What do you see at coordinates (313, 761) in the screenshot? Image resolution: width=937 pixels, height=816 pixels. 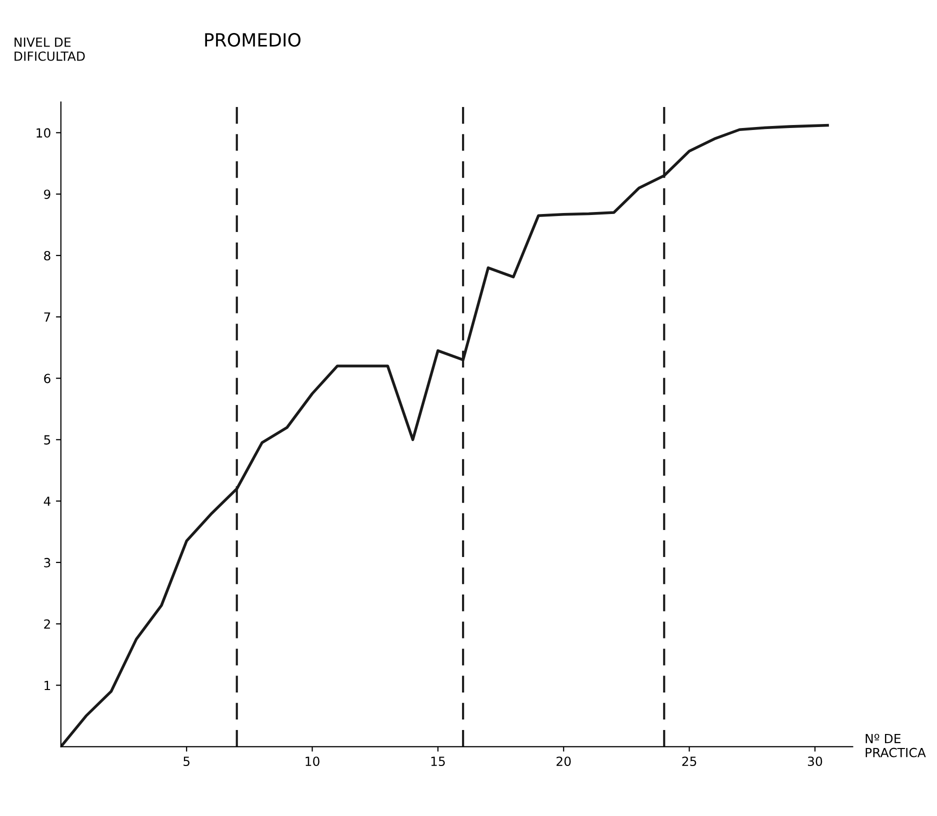 I see `x-tick-label: 10` at bounding box center [313, 761].